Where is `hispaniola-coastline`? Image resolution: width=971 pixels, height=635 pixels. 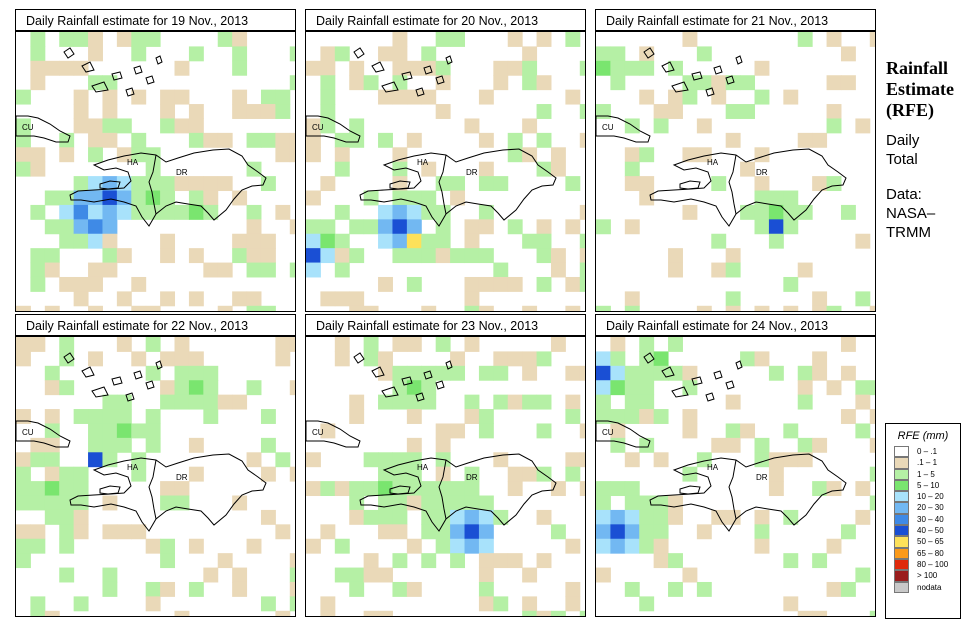
hispaniola-coastline is located at coordinates (458, 492).